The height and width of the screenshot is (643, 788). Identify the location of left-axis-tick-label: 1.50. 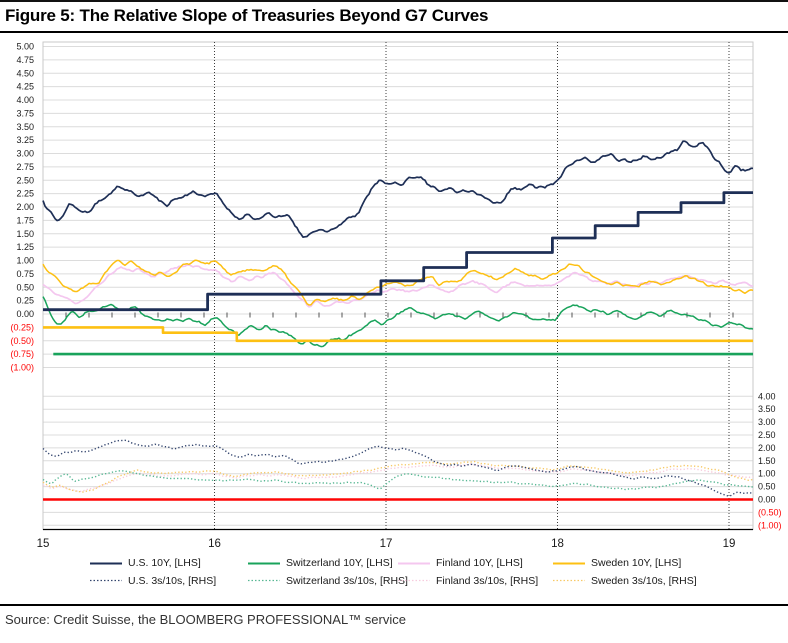
(25, 234).